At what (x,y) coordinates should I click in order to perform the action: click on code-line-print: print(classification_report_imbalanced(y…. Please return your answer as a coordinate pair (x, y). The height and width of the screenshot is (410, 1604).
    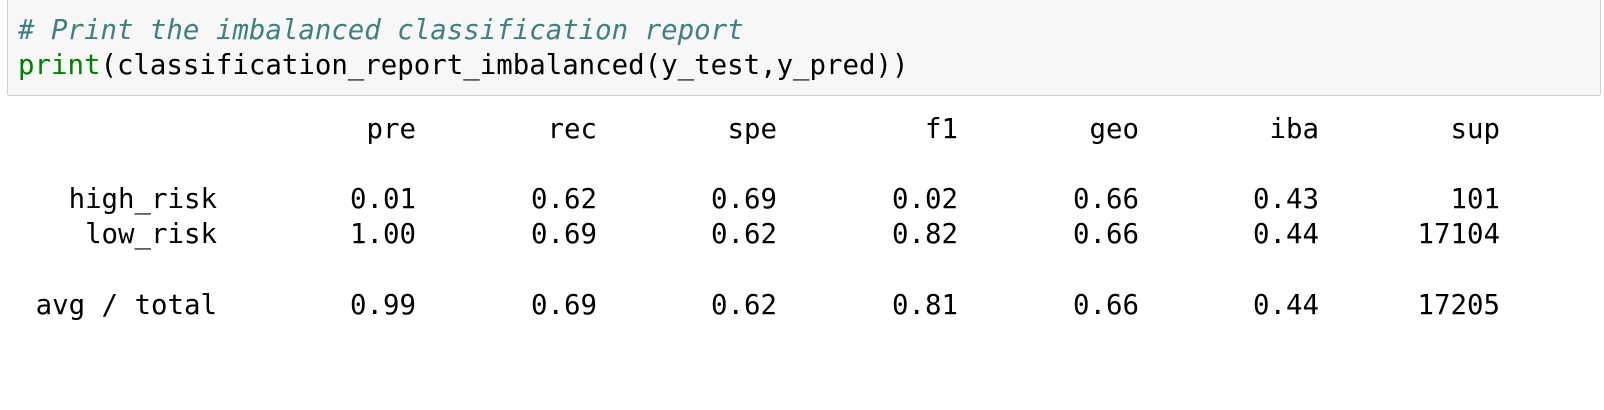
    Looking at the image, I should click on (463, 66).